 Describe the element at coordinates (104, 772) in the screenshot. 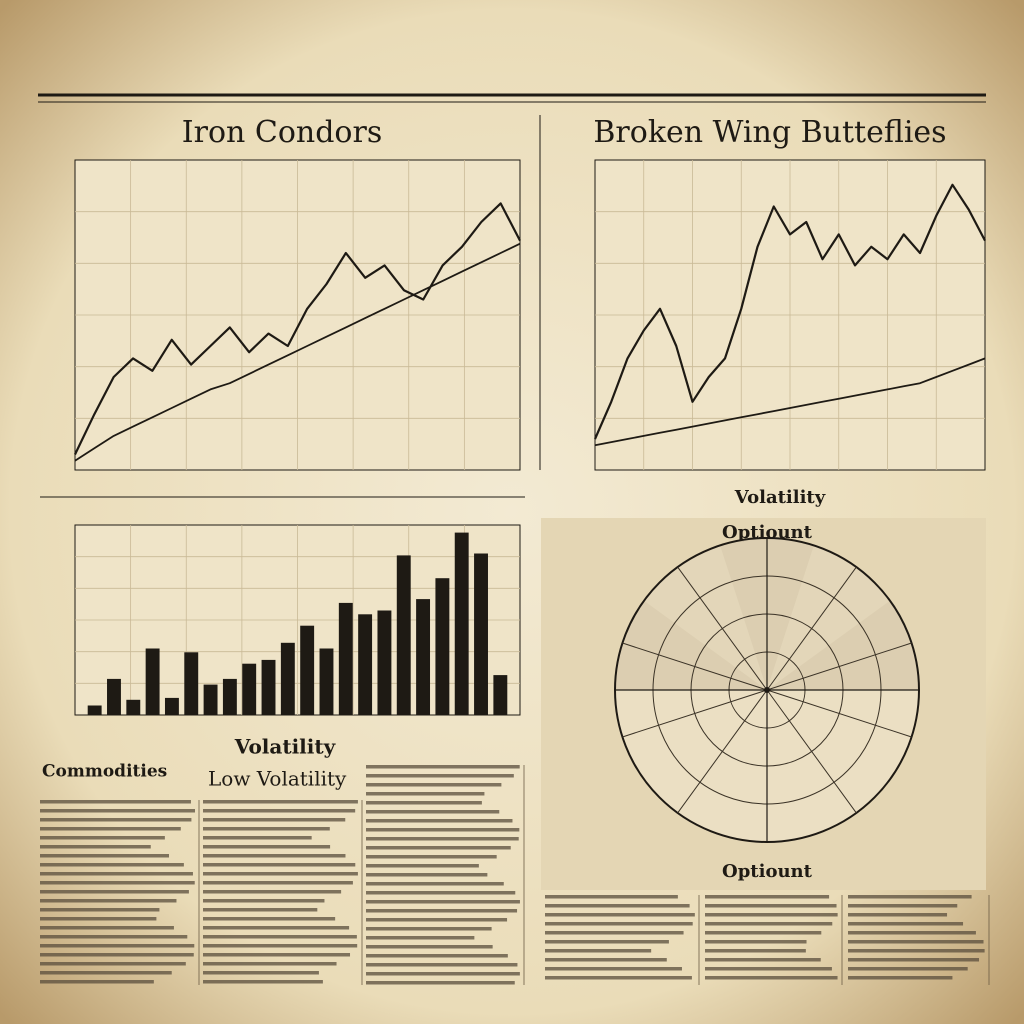

I see `column-heading: Commodities` at that location.